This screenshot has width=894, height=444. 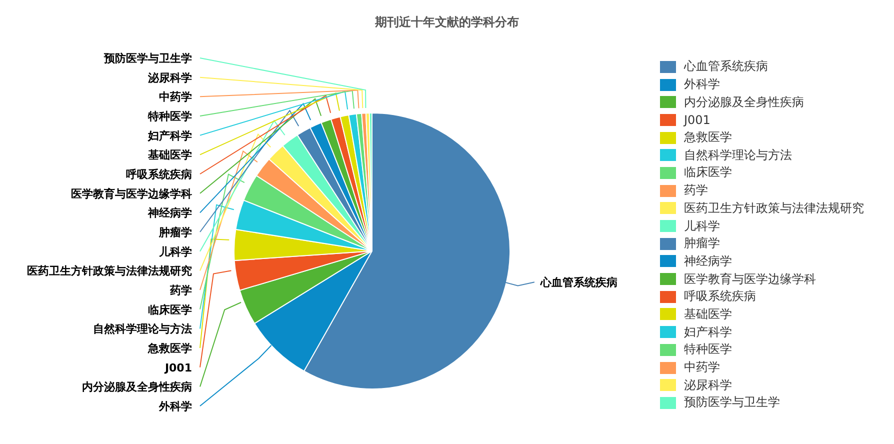 I want to click on slice-label: 医学教育与医学边缘学科, so click(x=131, y=193).